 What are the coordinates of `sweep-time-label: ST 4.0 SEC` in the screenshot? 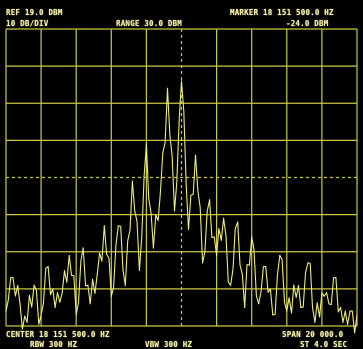 It's located at (324, 344).